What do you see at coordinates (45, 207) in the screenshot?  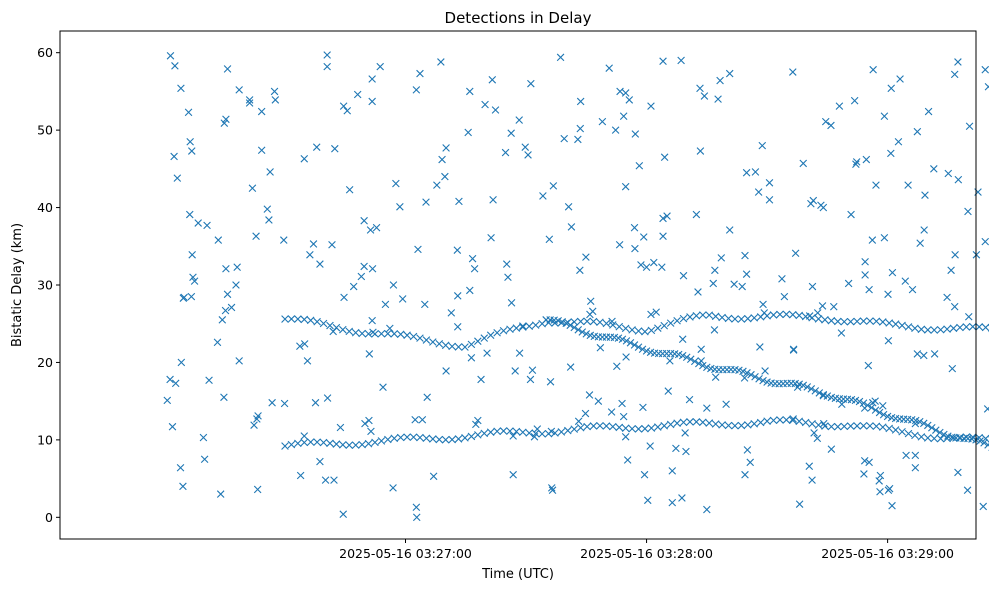 I see `y-tick-label: 40` at bounding box center [45, 207].